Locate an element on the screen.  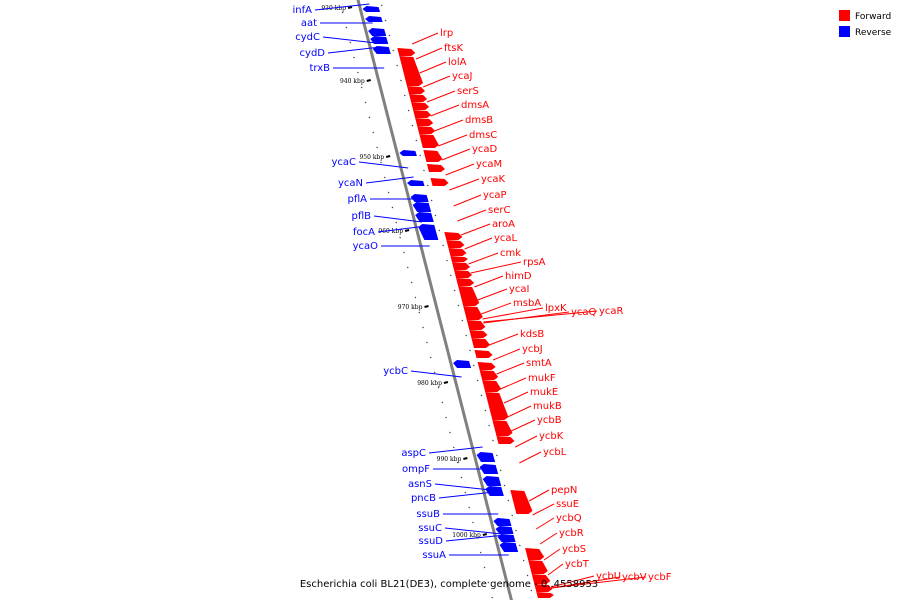
forward-gene-label: ycaQ is located at coordinates (584, 312).